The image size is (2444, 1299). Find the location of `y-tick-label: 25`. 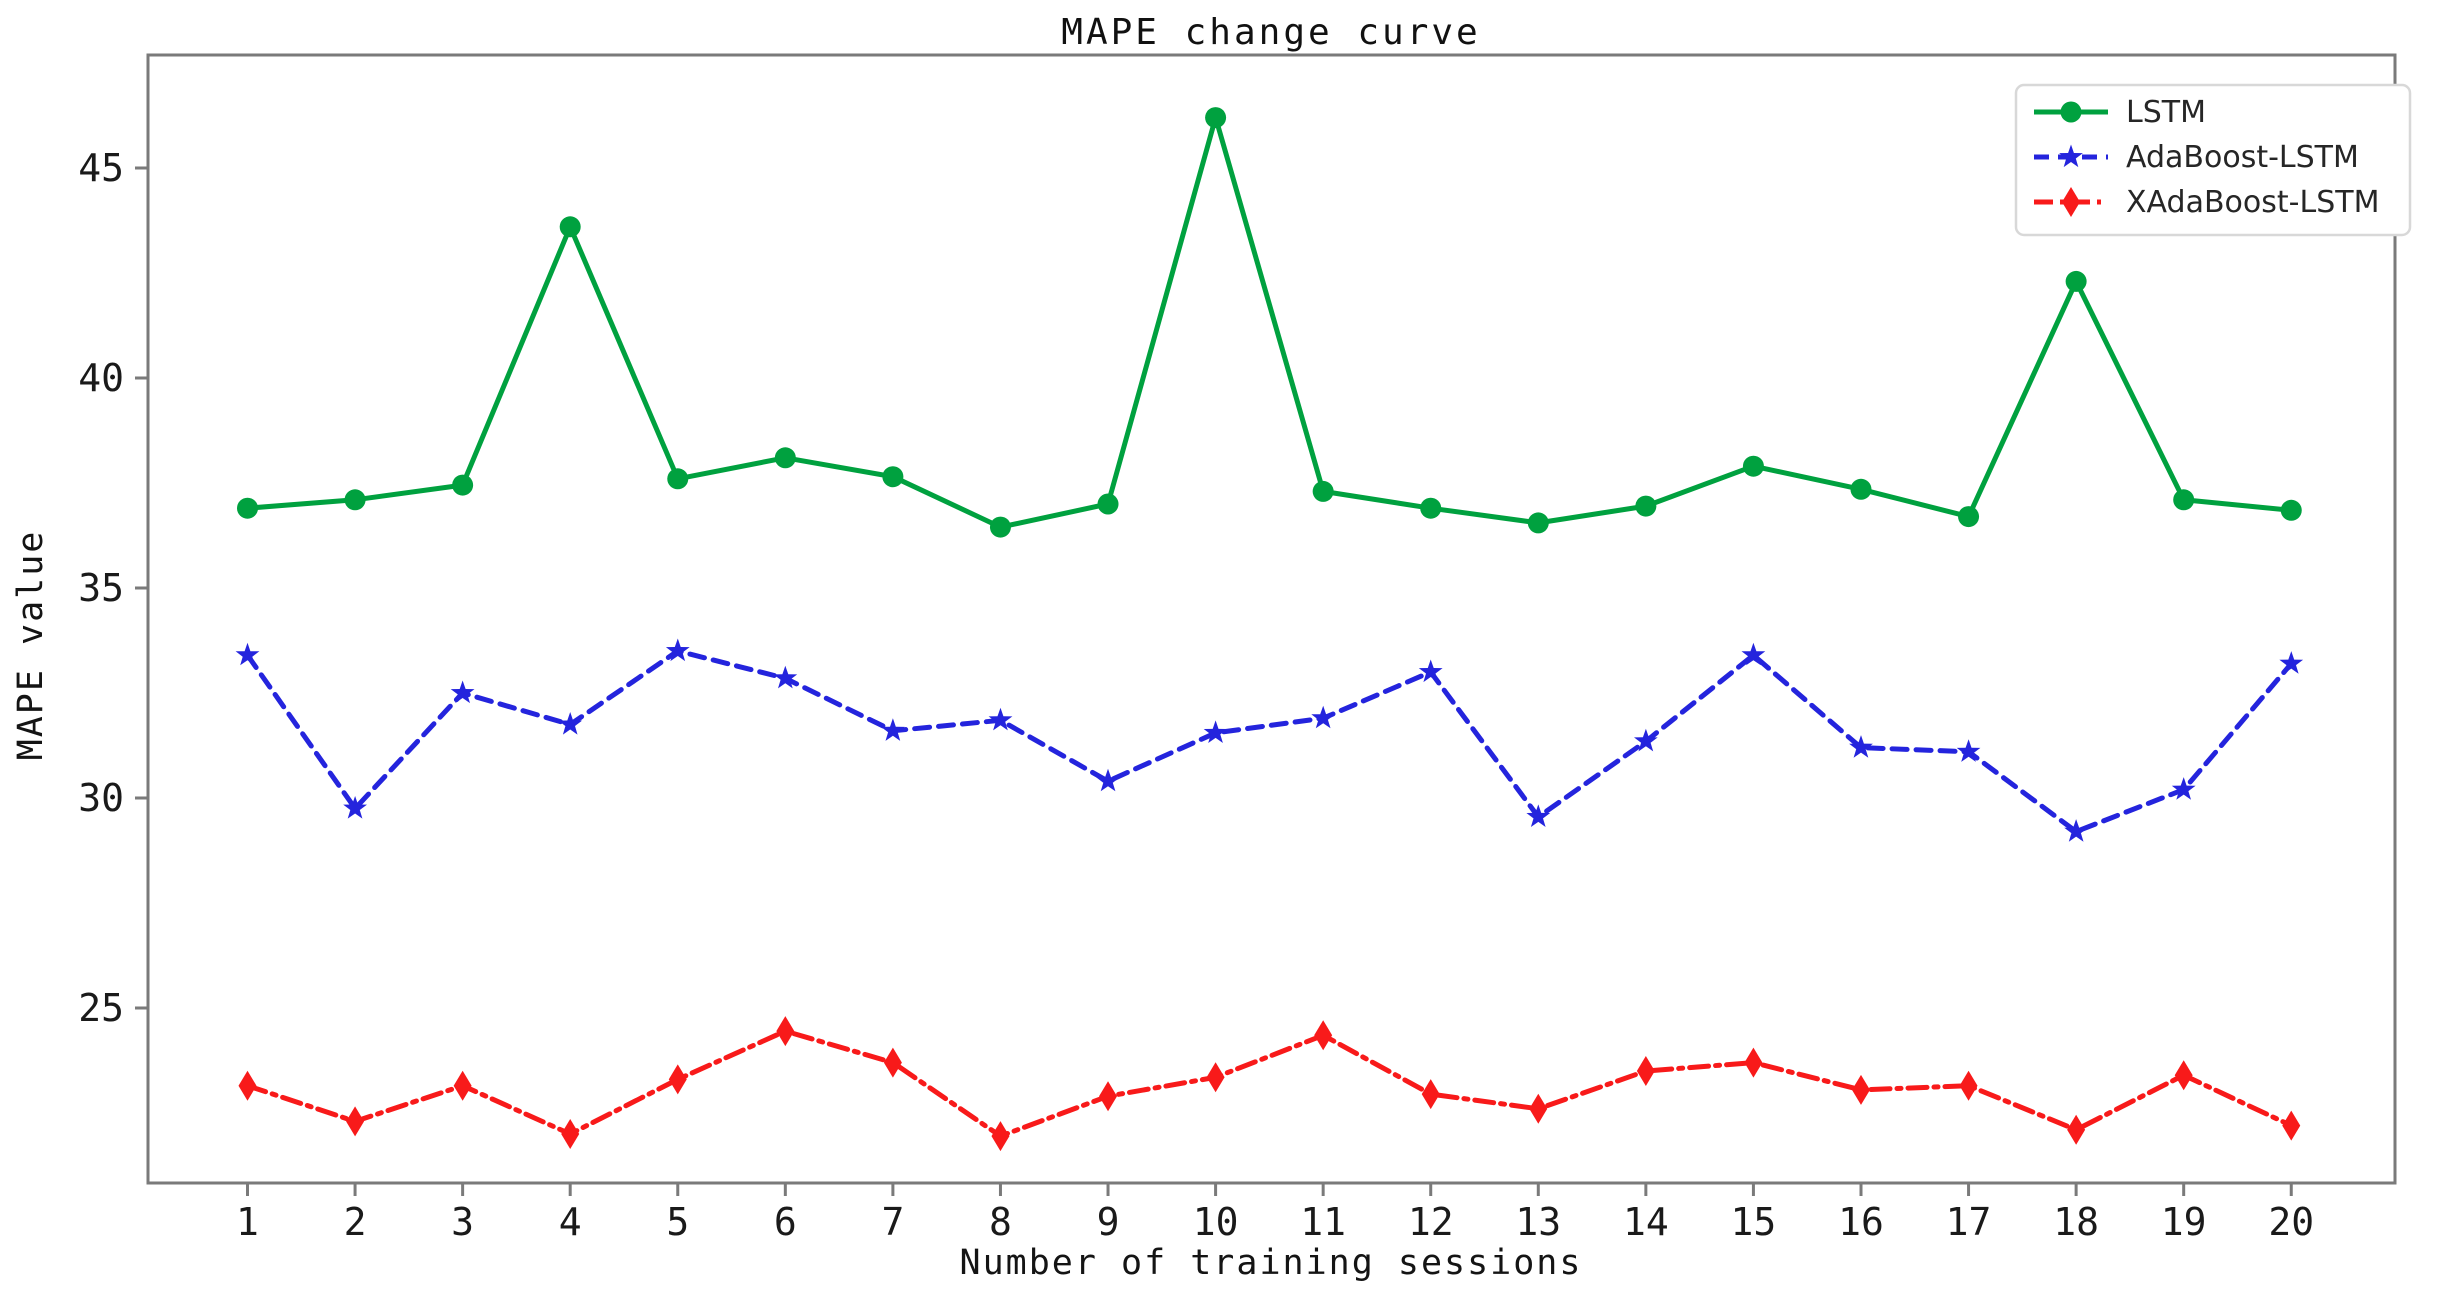

y-tick-label: 25 is located at coordinates (101, 1008).